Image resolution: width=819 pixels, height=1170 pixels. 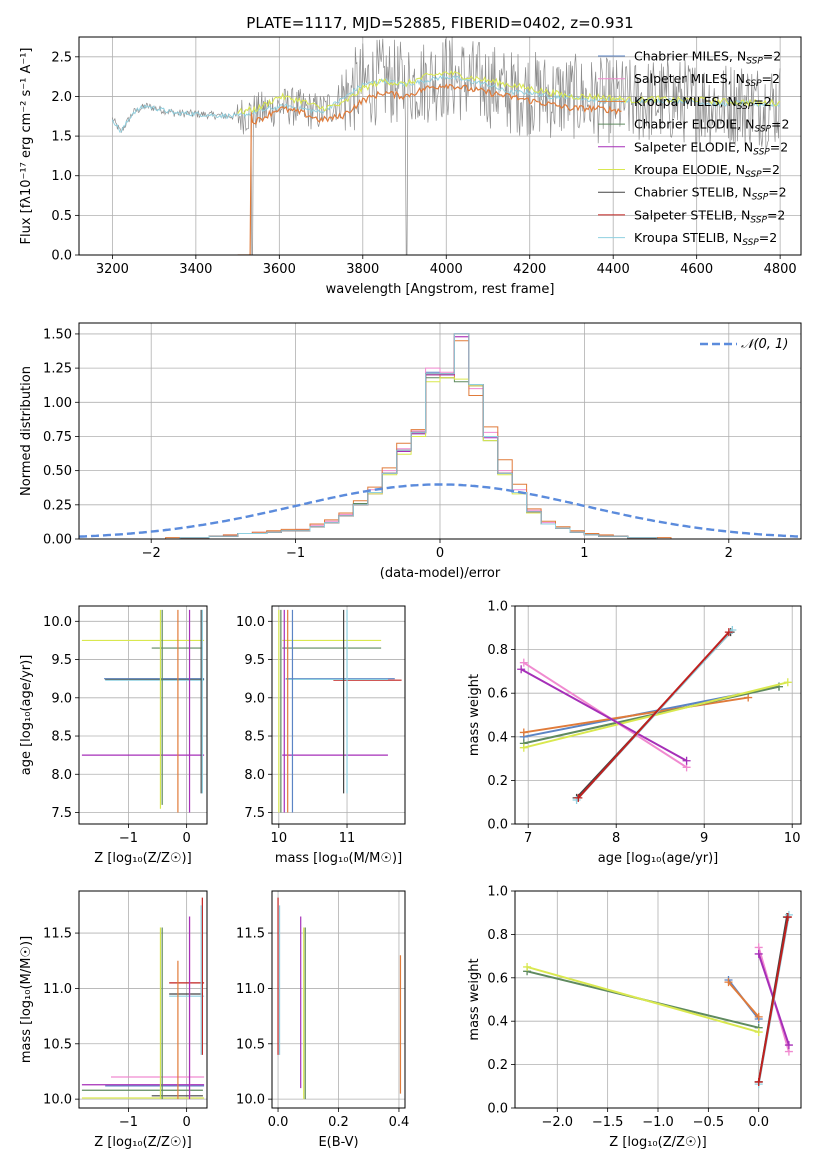 What do you see at coordinates (497, 650) in the screenshot?
I see `y-tick-label: 0.8` at bounding box center [497, 650].